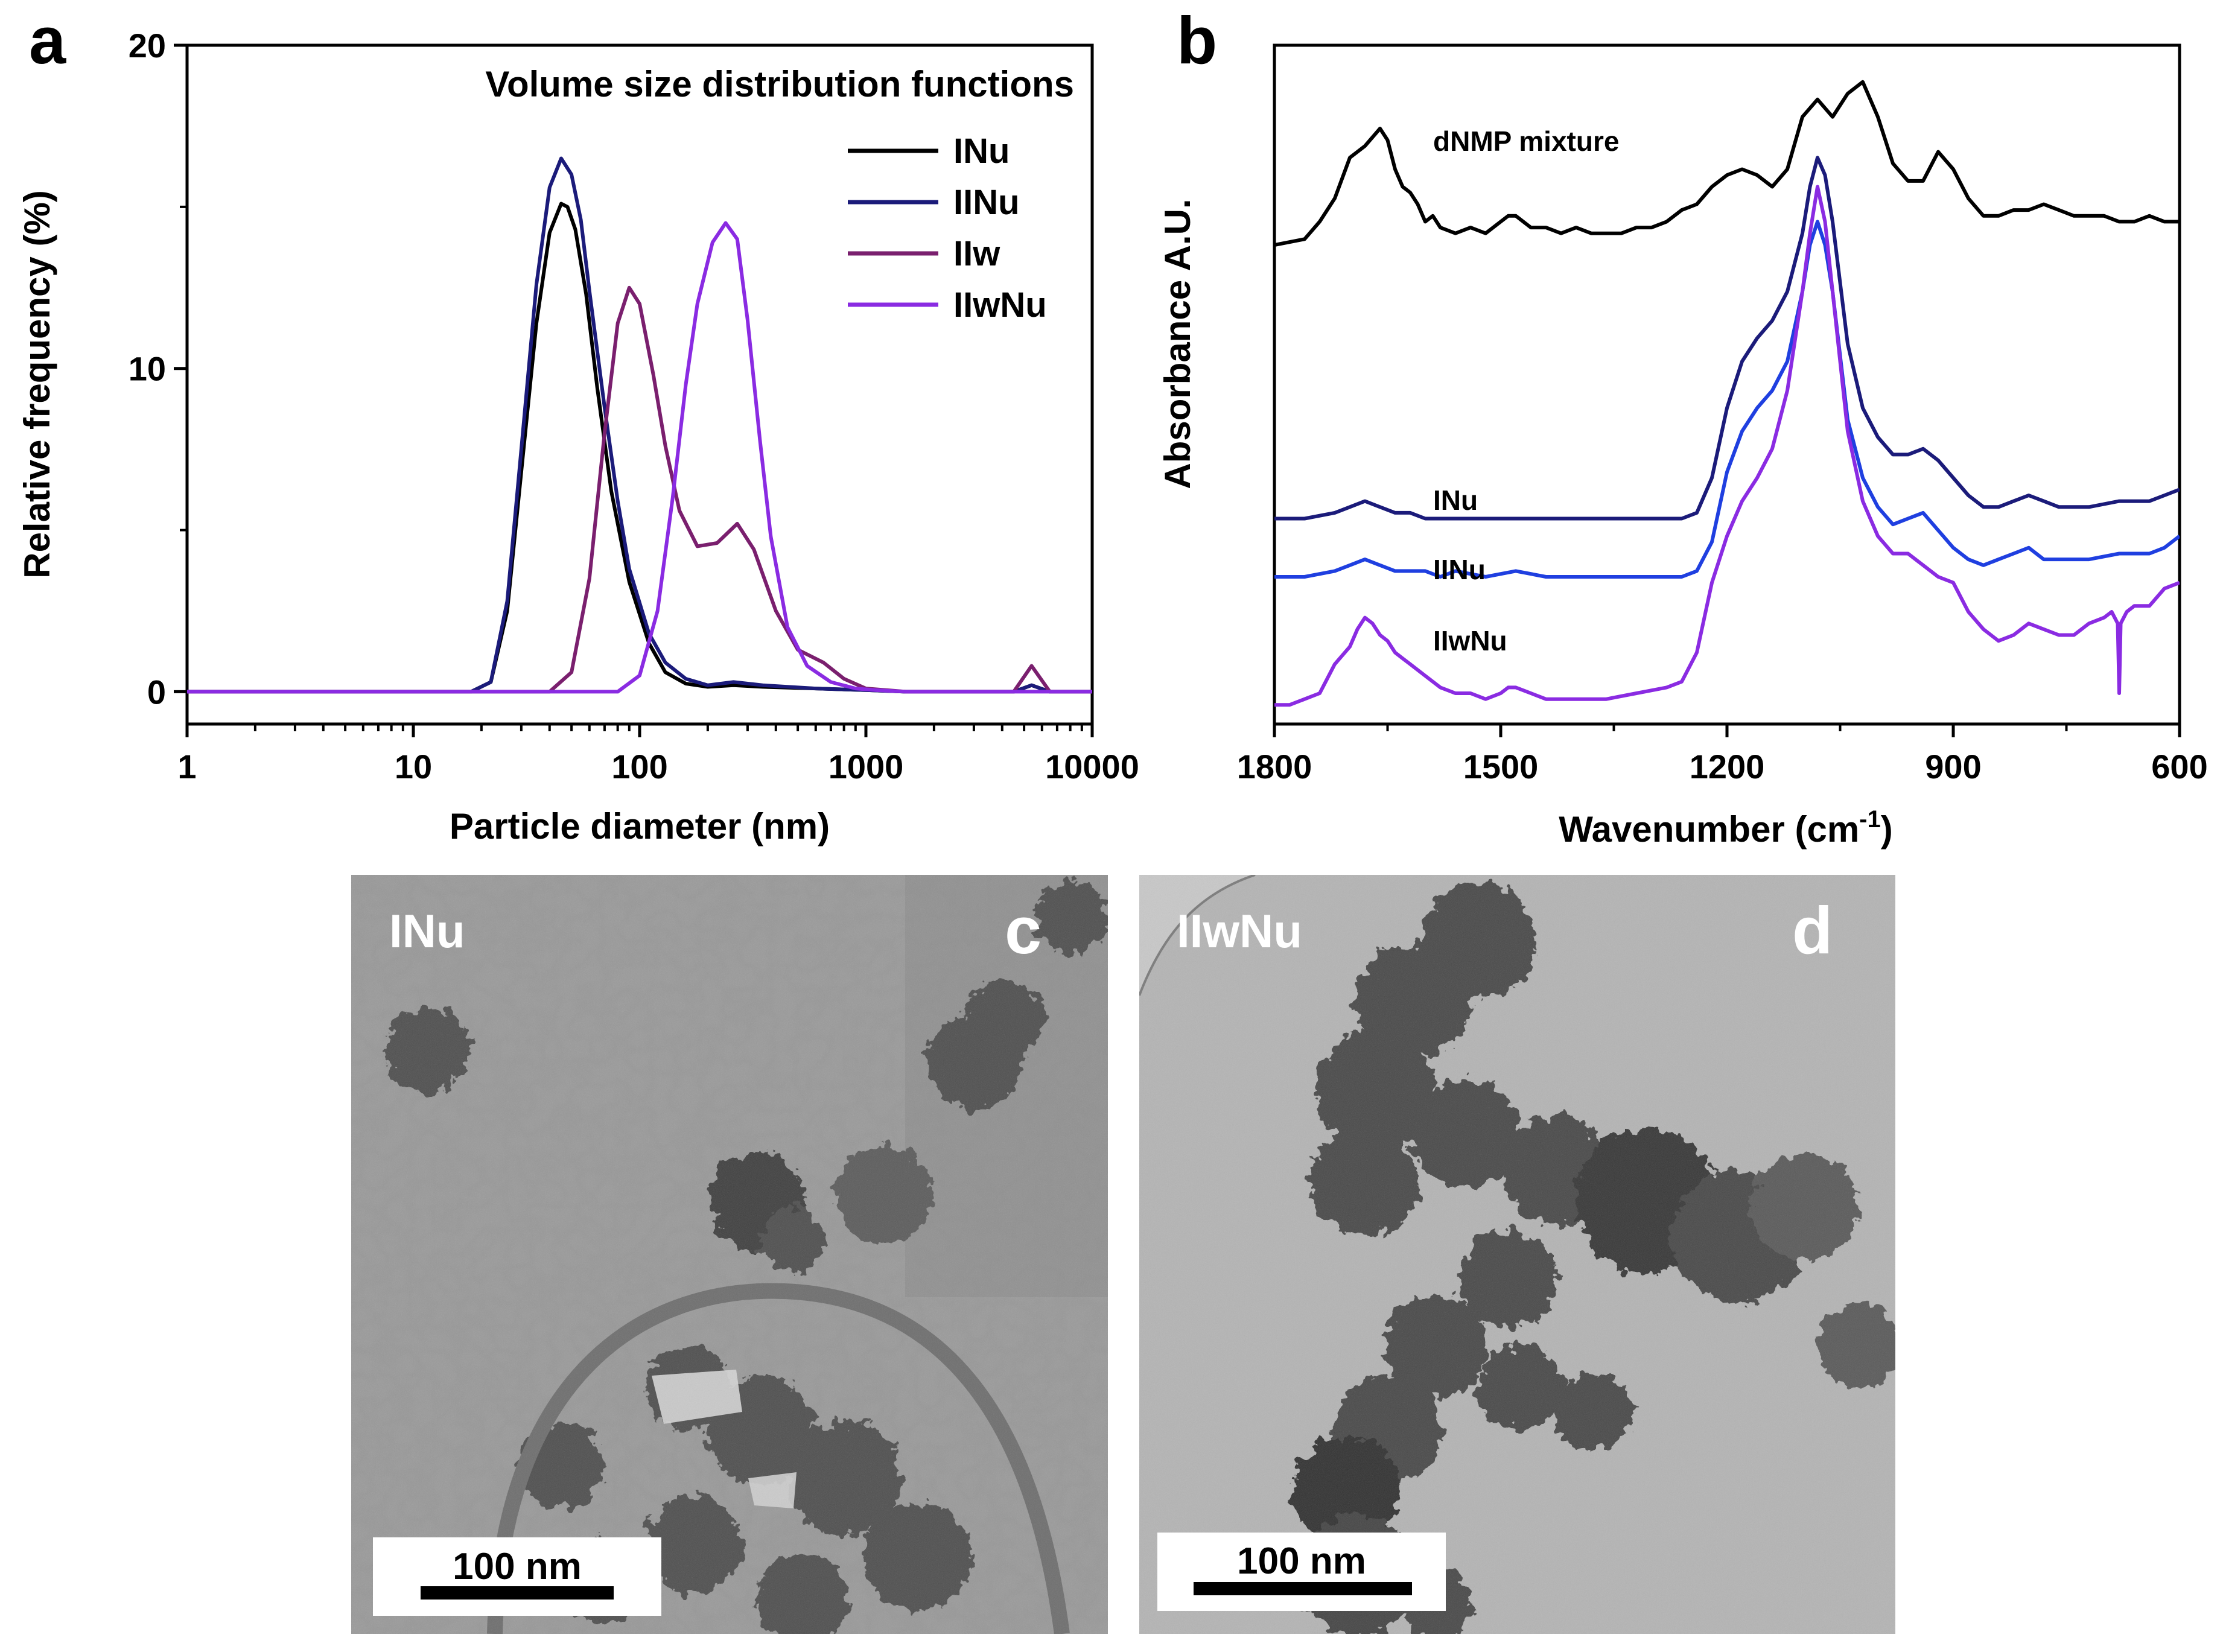  What do you see at coordinates (780, 84) in the screenshot?
I see `panel-a-title: Volume size distribution functions` at bounding box center [780, 84].